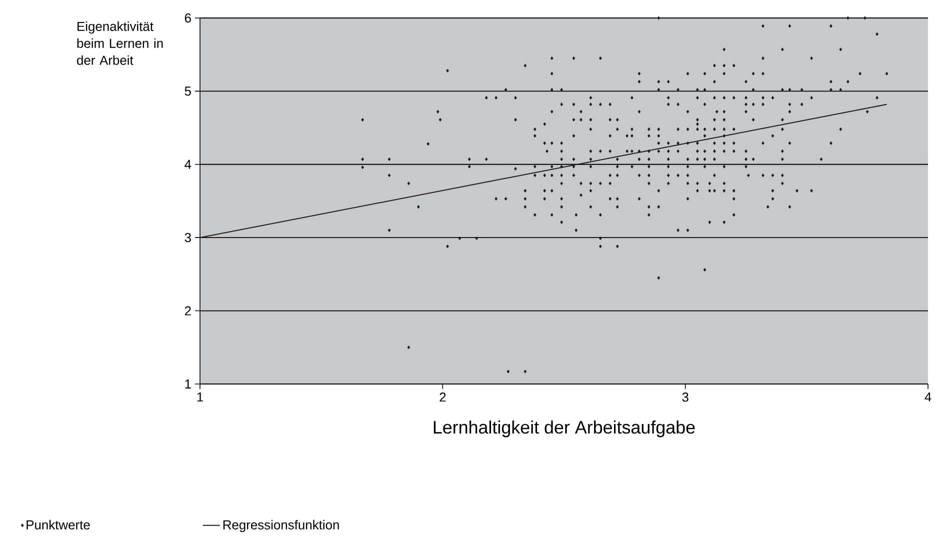 This screenshot has width=937, height=542. I want to click on y-tick-label: 3, so click(187, 237).